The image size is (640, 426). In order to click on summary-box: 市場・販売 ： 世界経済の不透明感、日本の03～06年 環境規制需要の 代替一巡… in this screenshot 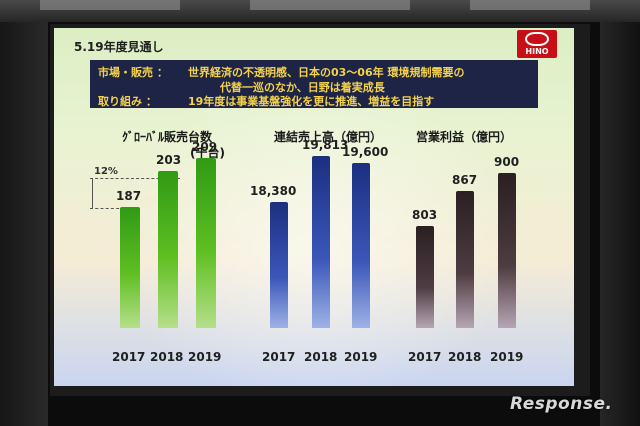, I will do `click(314, 84)`.